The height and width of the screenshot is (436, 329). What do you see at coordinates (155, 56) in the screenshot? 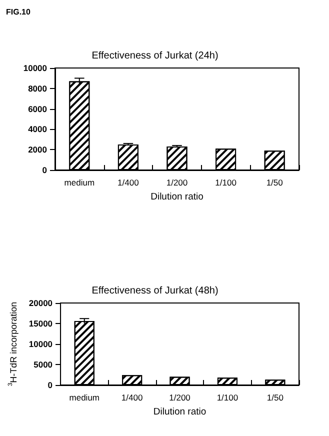
I see `chart-title: Effectiveness of Jurkat (24h)` at bounding box center [155, 56].